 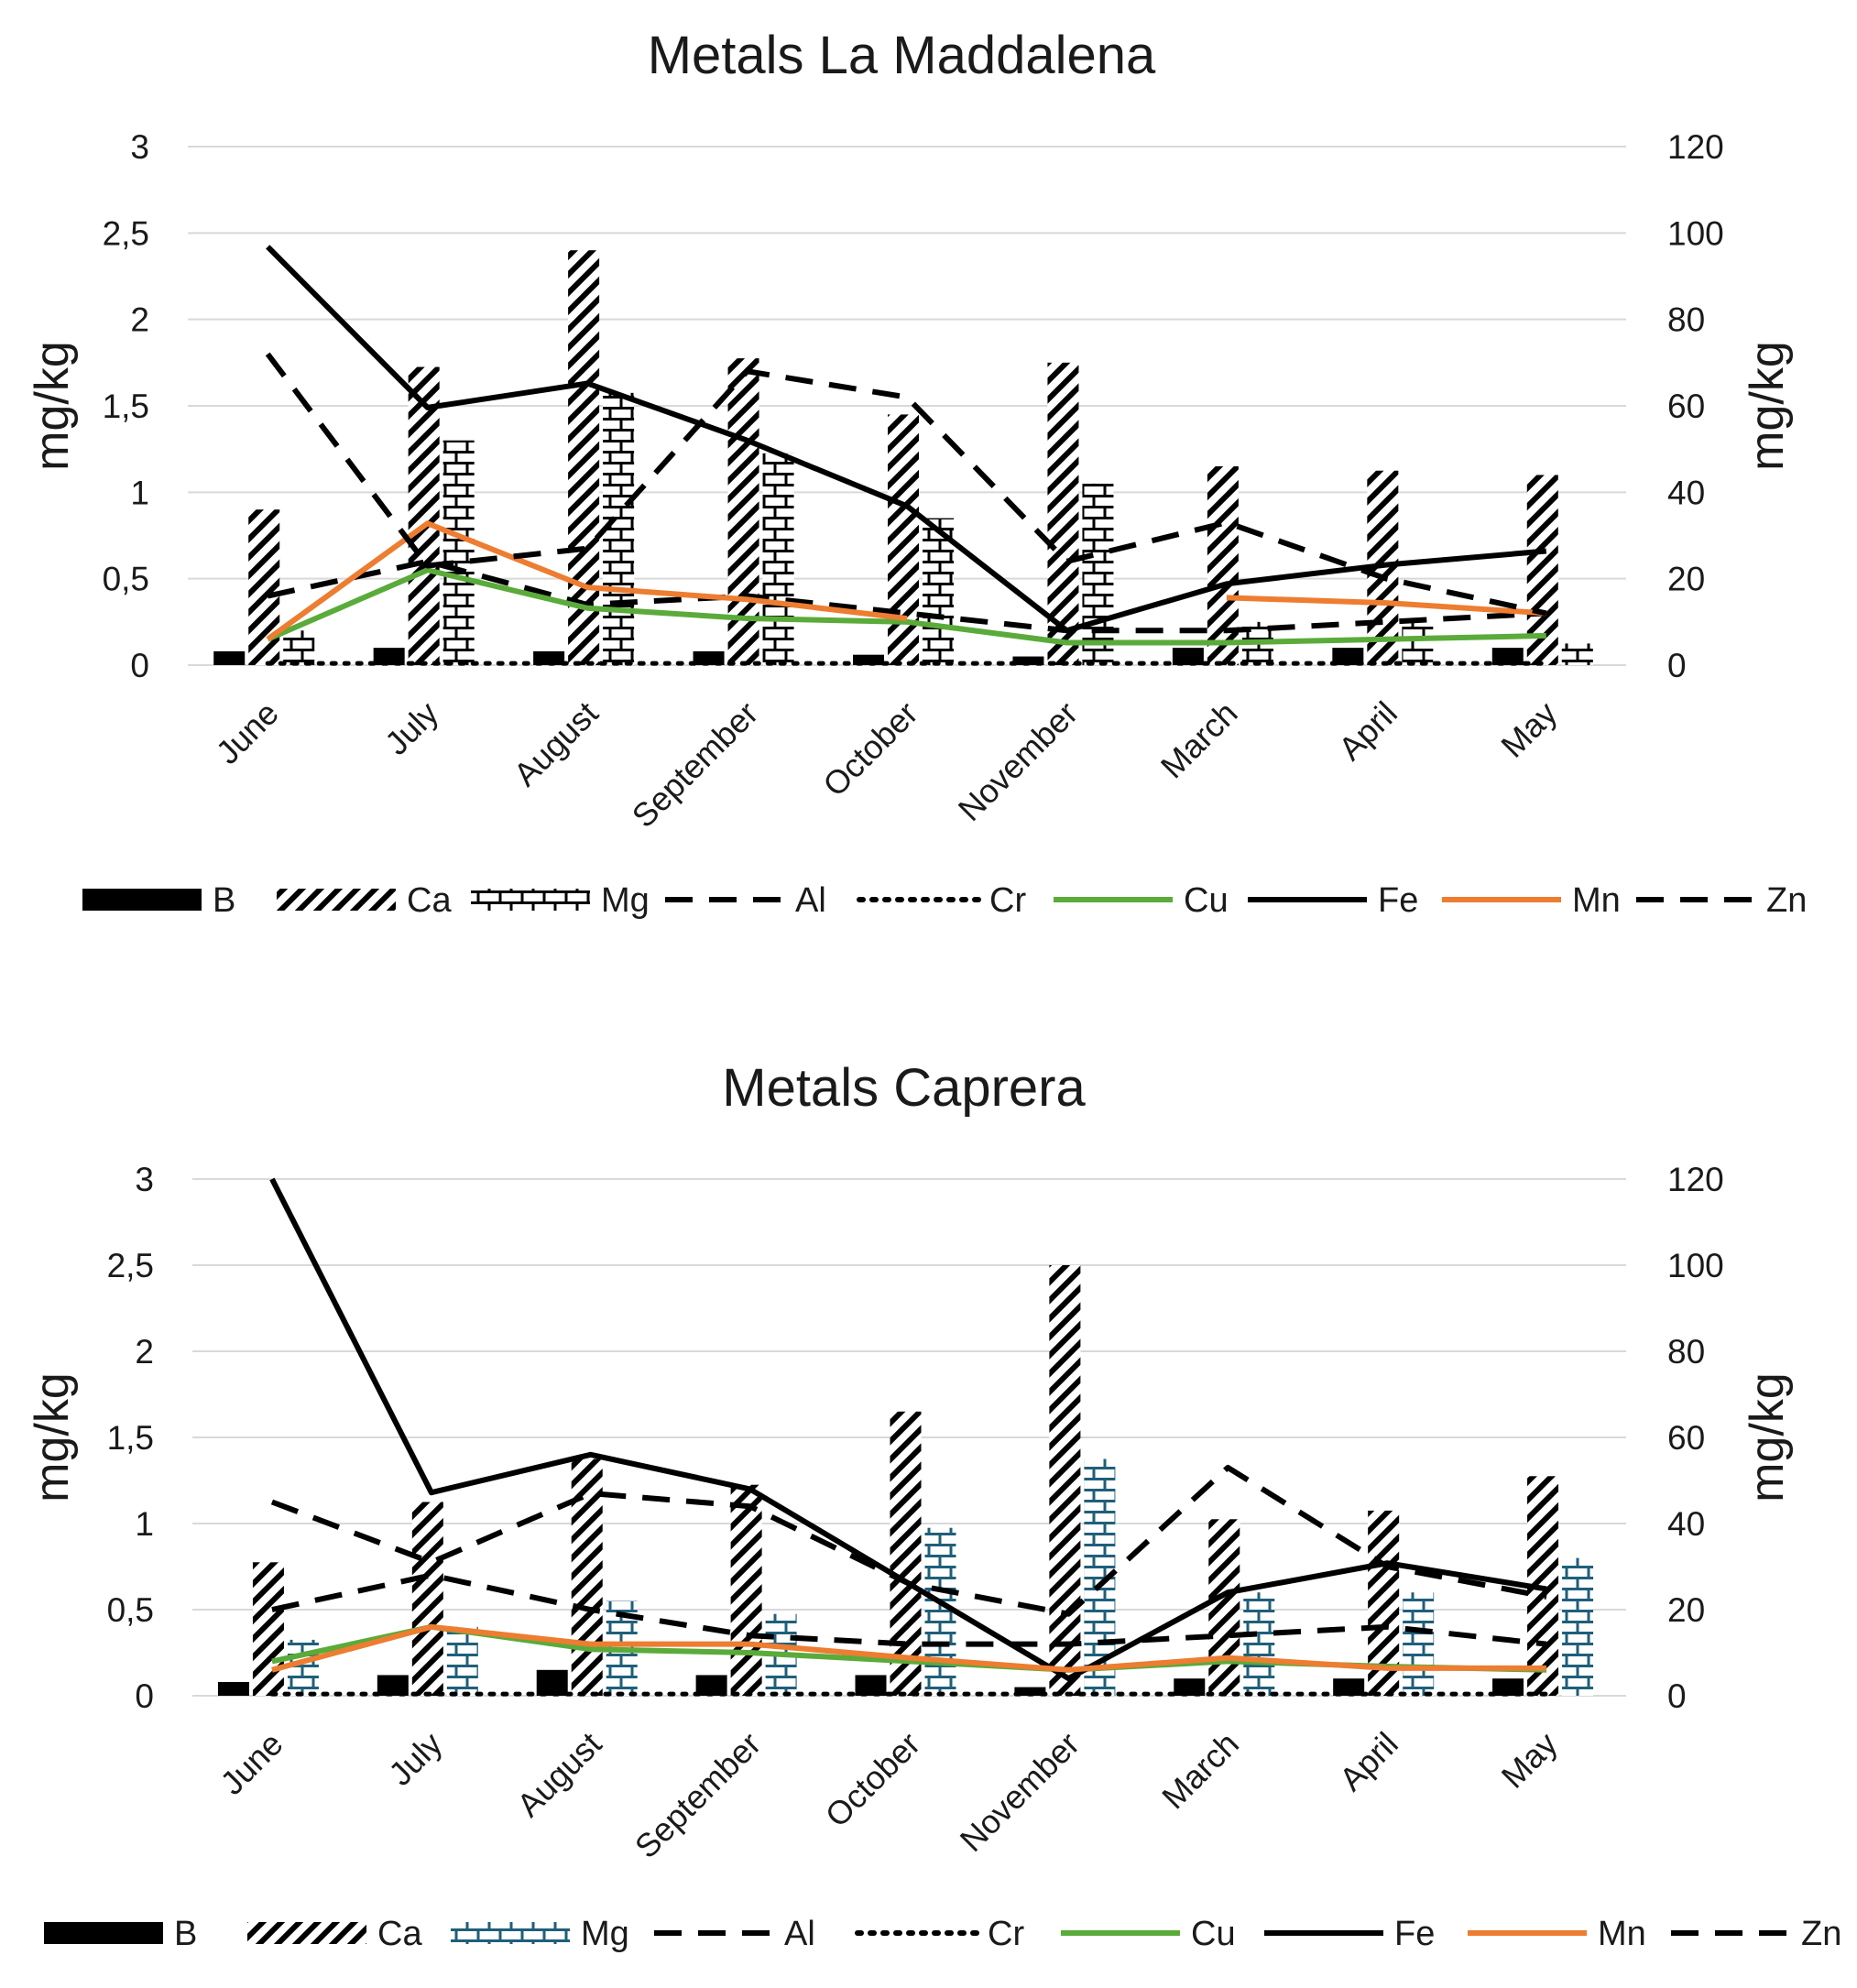 I want to click on y-left-axis-label: mg/kg, so click(x=52, y=406).